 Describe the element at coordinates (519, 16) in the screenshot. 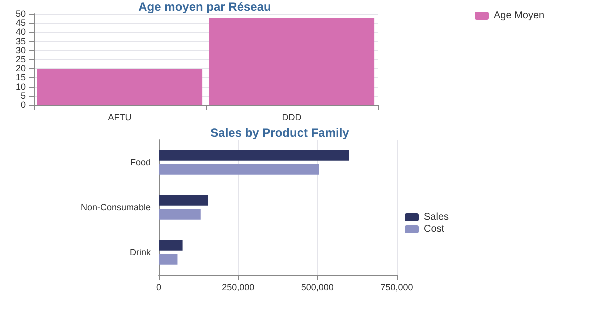

I see `legend-label: Age Moyen` at that location.